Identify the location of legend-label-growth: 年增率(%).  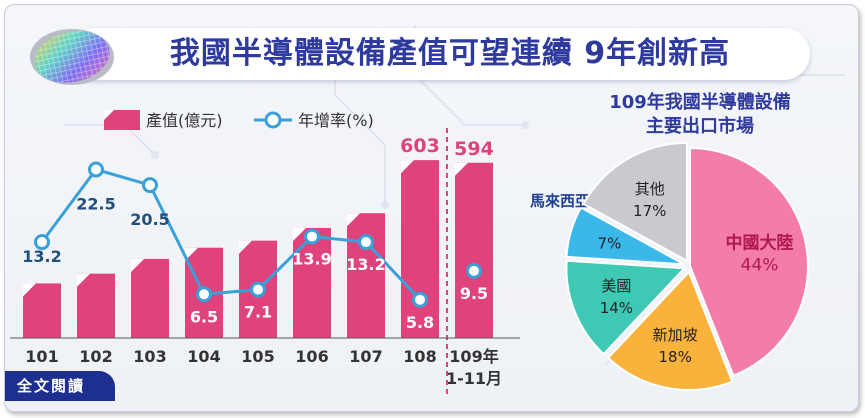
(336, 120).